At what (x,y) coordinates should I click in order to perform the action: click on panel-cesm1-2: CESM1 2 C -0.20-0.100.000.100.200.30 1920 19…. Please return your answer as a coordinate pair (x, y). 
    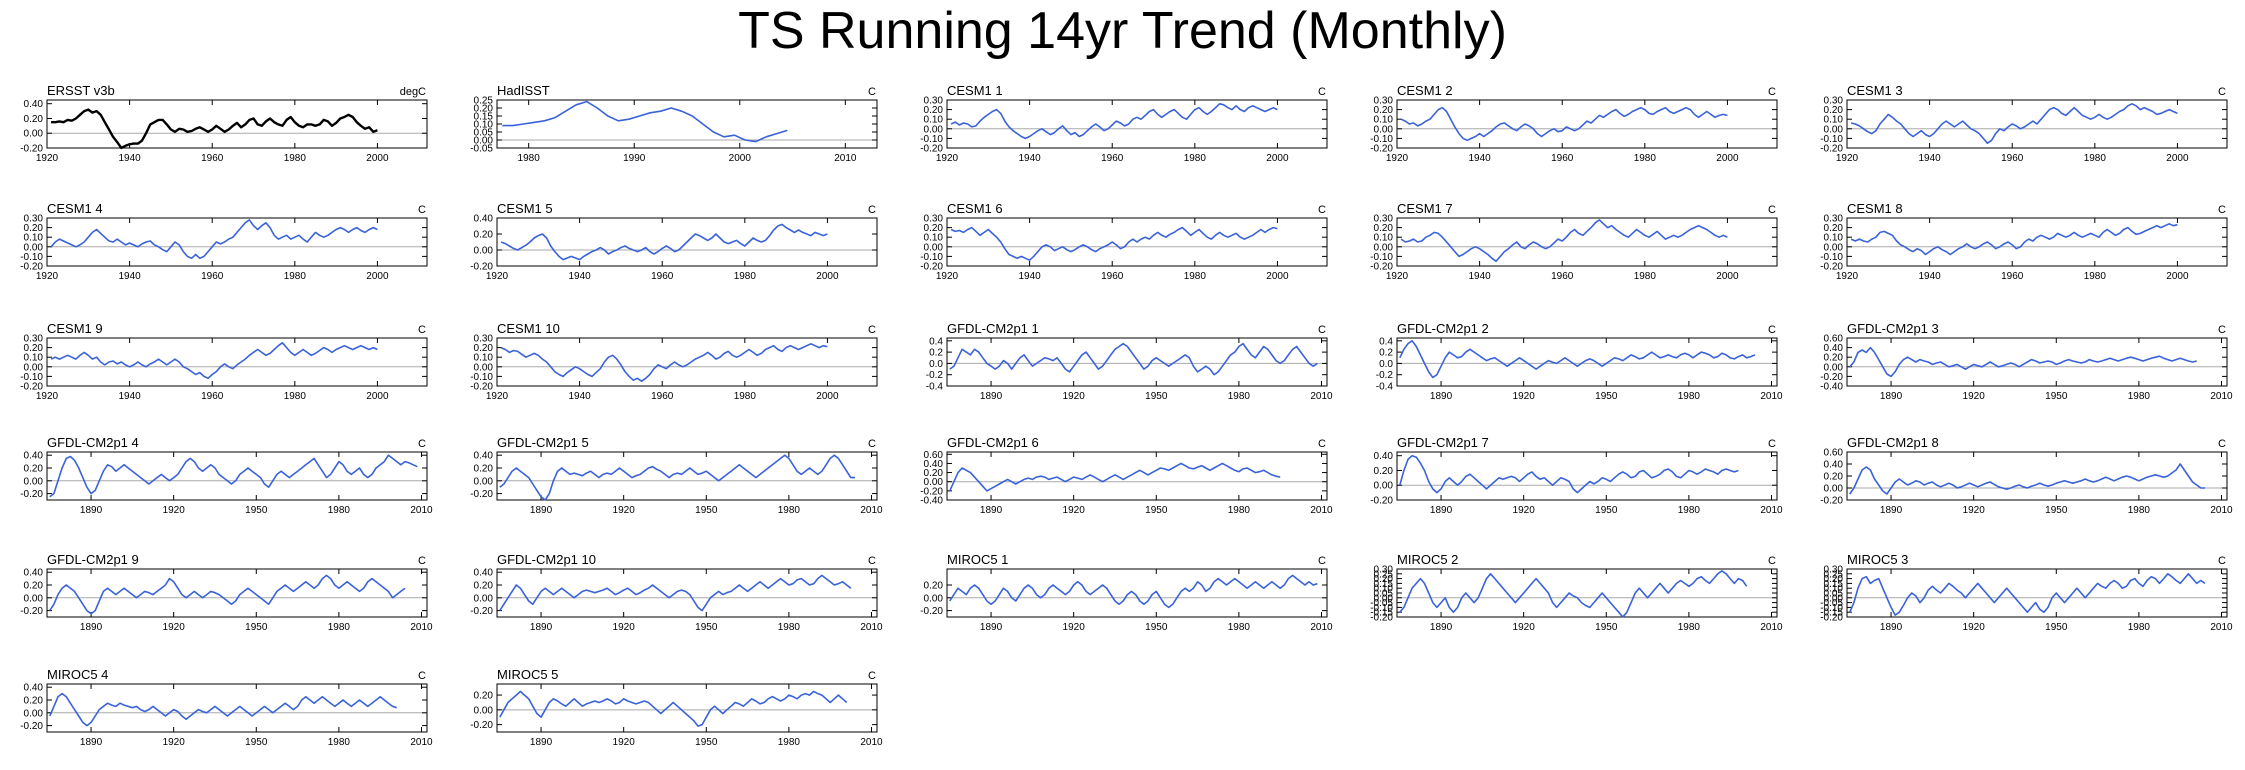
    Looking at the image, I should click on (1574, 123).